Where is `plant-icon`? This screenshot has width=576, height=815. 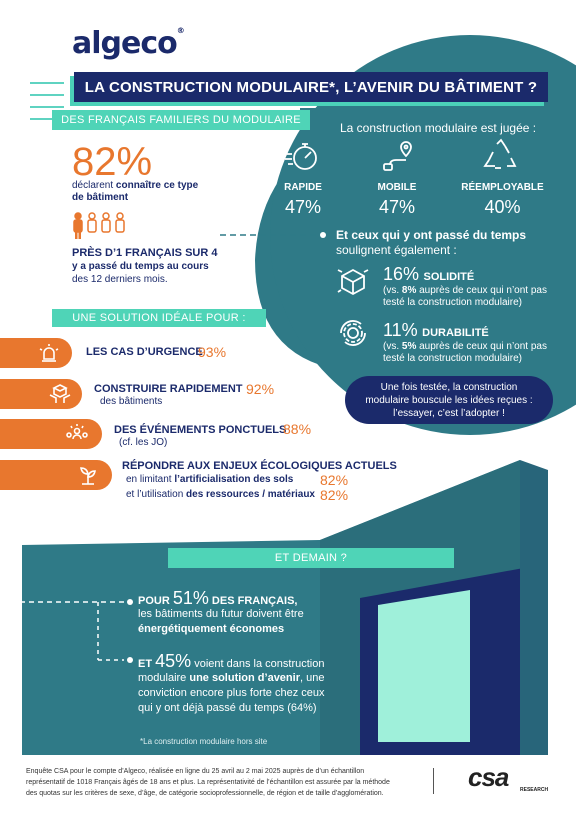 plant-icon is located at coordinates (88, 476).